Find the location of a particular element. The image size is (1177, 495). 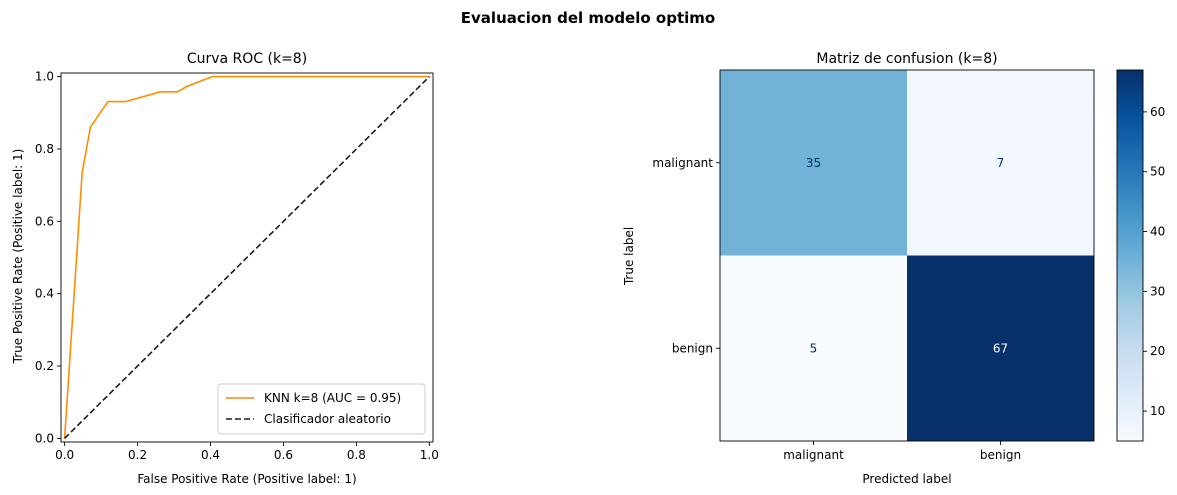

roc-ytick-label: 0.4 is located at coordinates (44, 294).